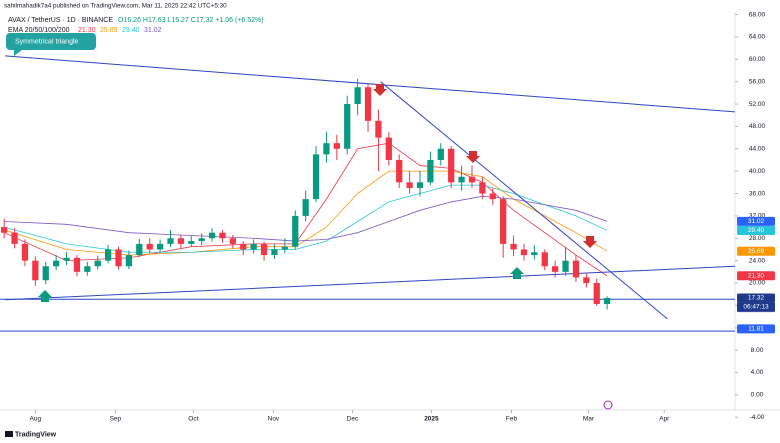  Describe the element at coordinates (60, 20) in the screenshot. I see `symbol: AVAX / TetherUS · 1D · BINANCE` at that location.